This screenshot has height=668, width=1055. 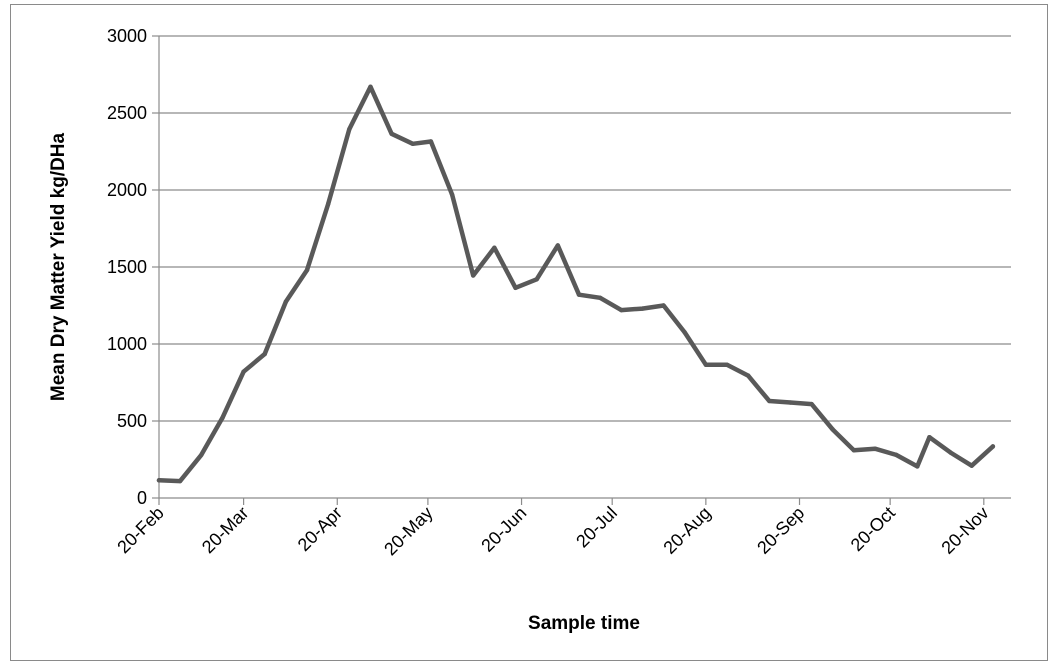 I want to click on y-tick-label: 500, so click(x=132, y=421).